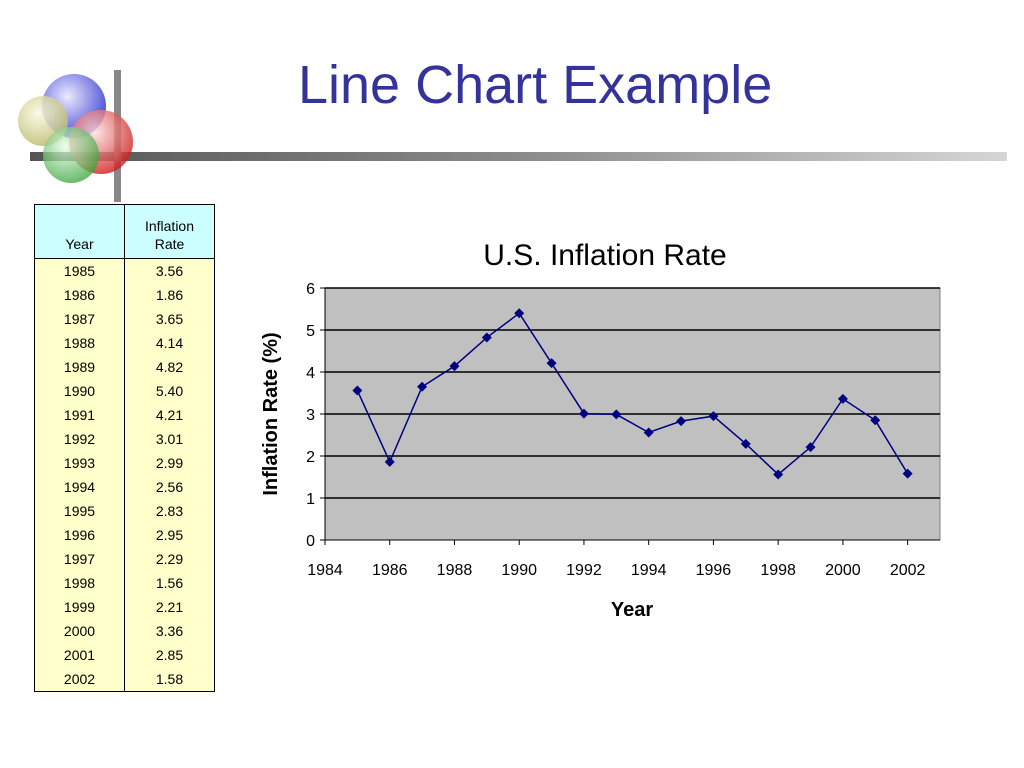 This screenshot has height=768, width=1024. I want to click on table-header-row: Year Inflation Rate, so click(124, 231).